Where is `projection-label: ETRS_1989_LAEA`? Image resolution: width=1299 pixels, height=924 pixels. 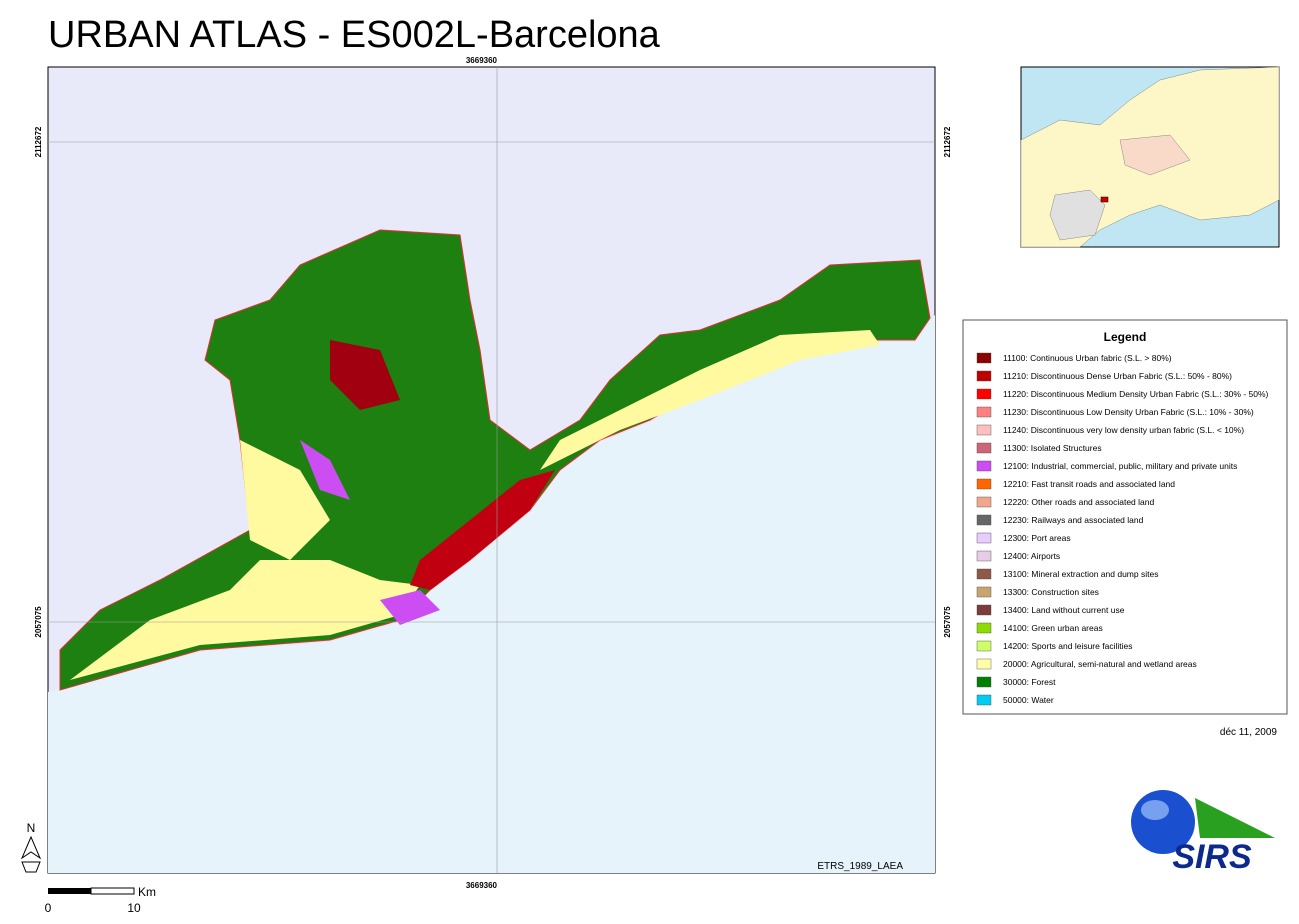
projection-label: ETRS_1989_LAEA is located at coordinates (860, 866).